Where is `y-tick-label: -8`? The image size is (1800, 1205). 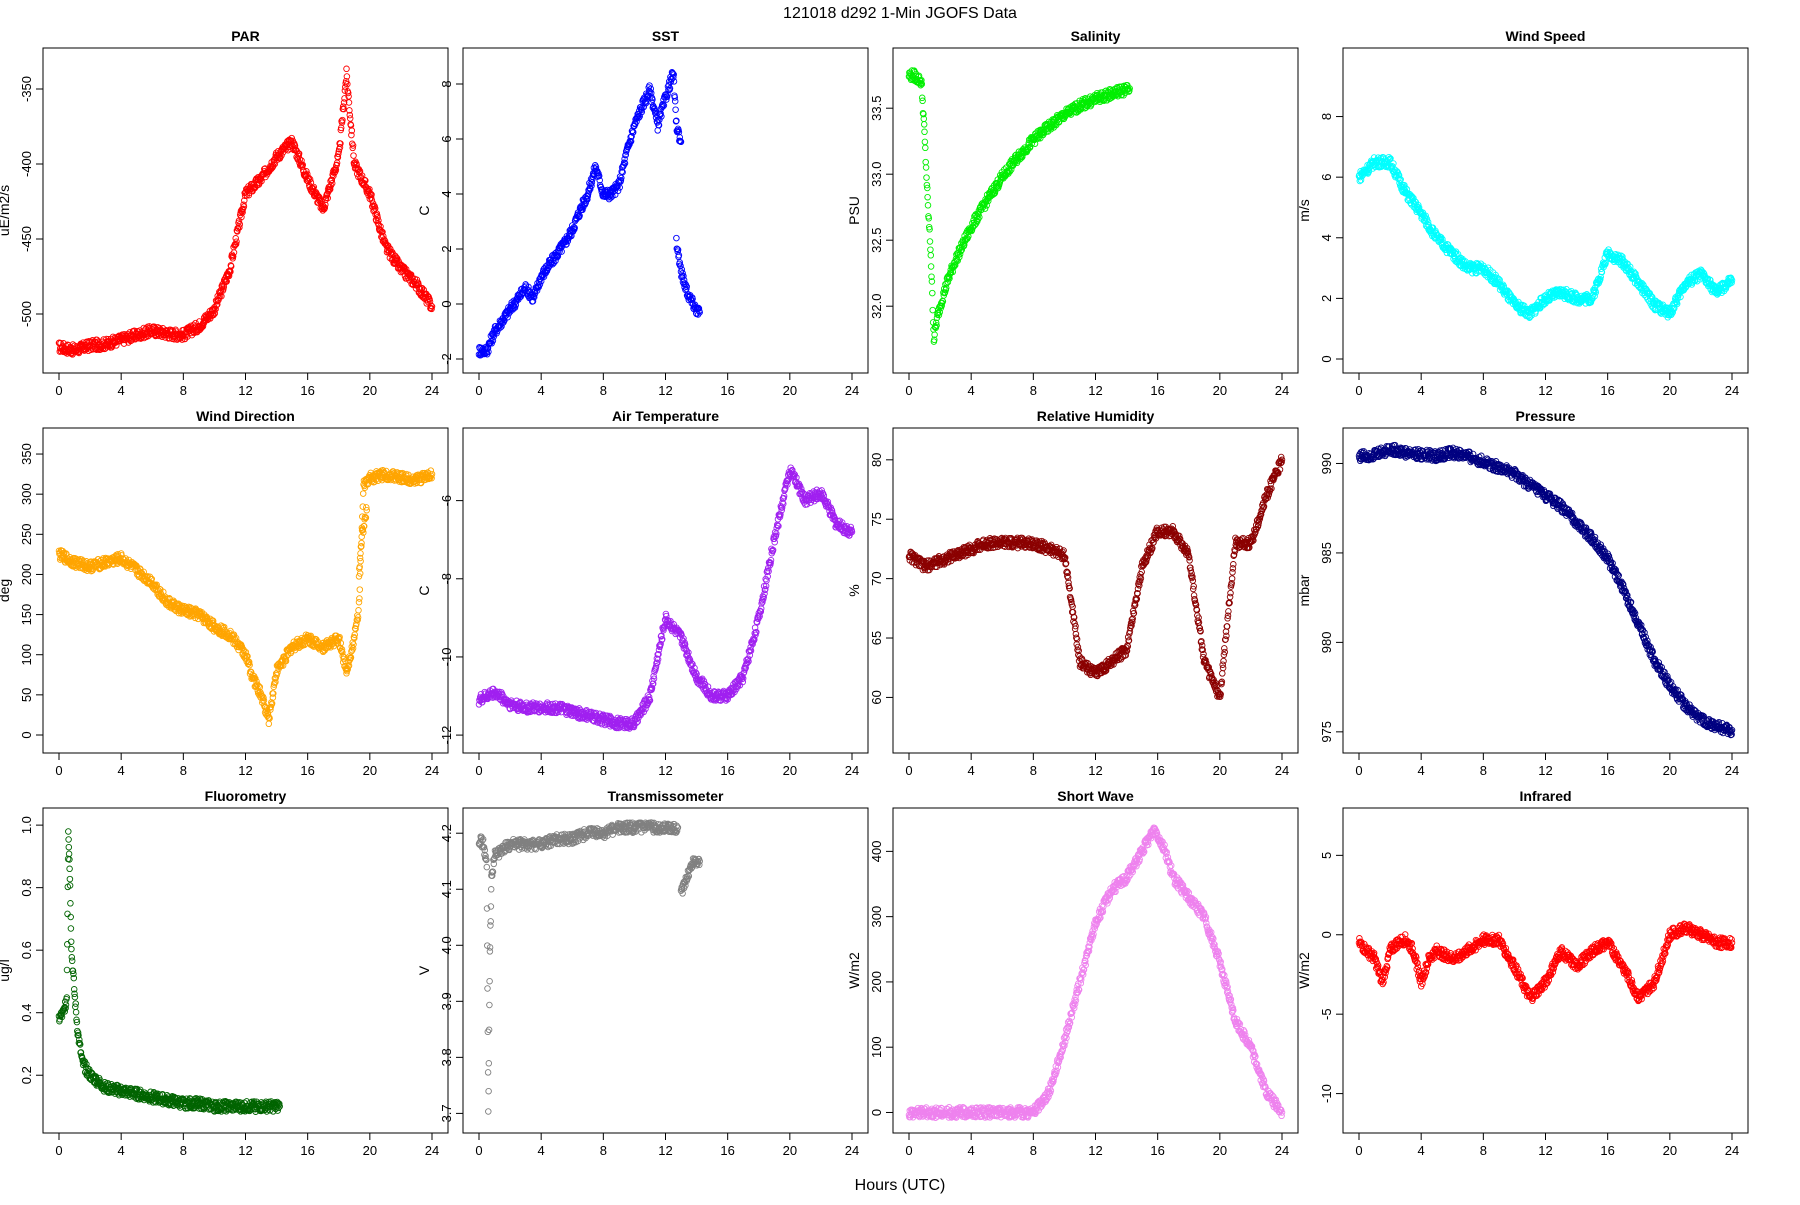 y-tick-label: -8 is located at coordinates (446, 579).